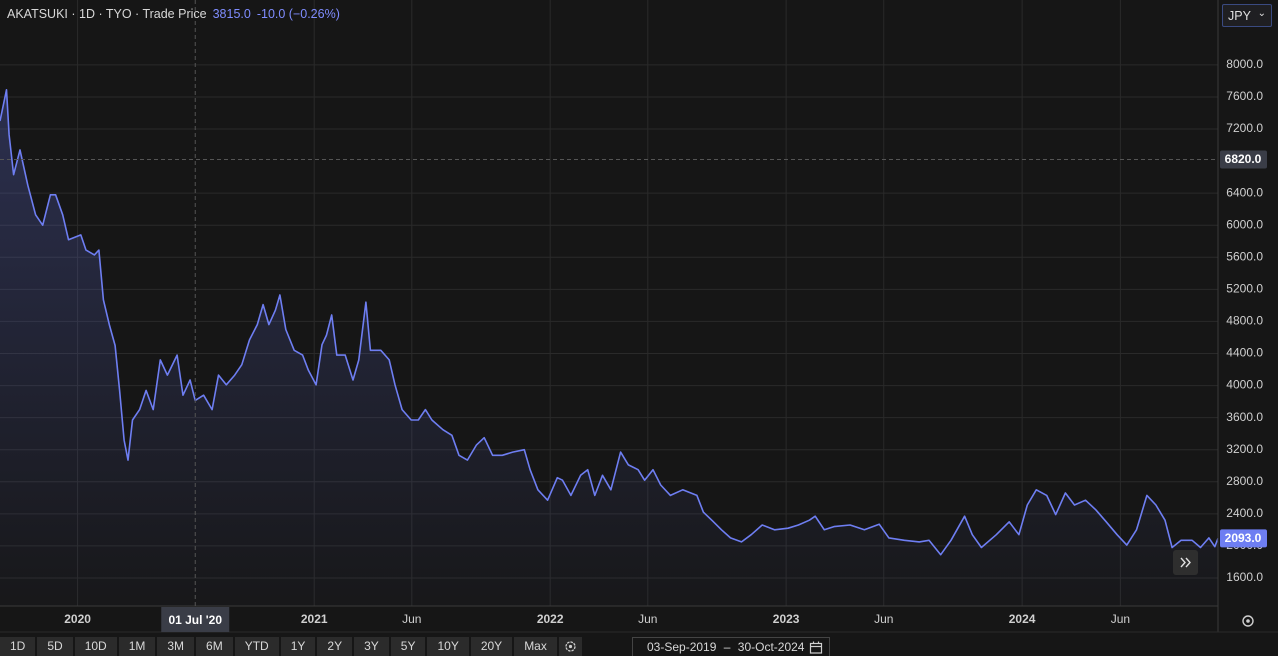 The image size is (1278, 656). Describe the element at coordinates (1244, 64) in the screenshot. I see `y-tick-label: 8000.0` at that location.